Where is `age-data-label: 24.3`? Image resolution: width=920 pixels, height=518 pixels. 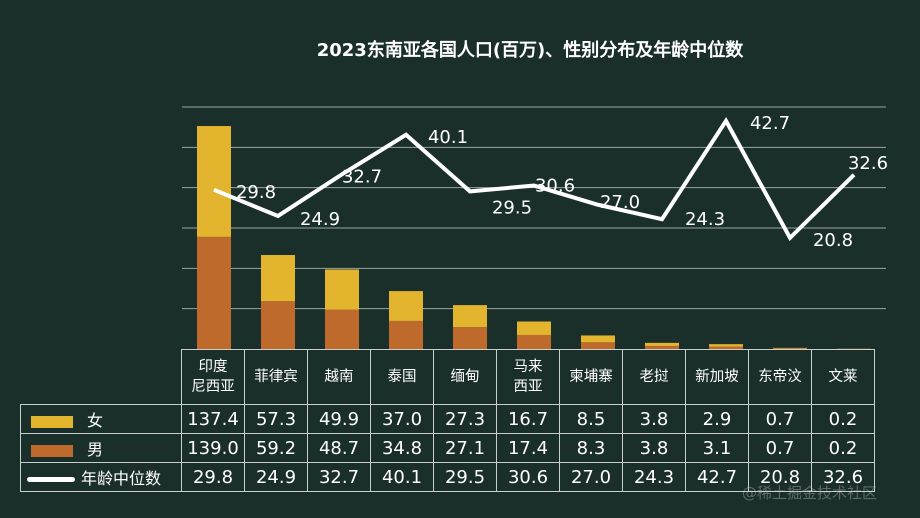
age-data-label: 24.3 is located at coordinates (705, 219).